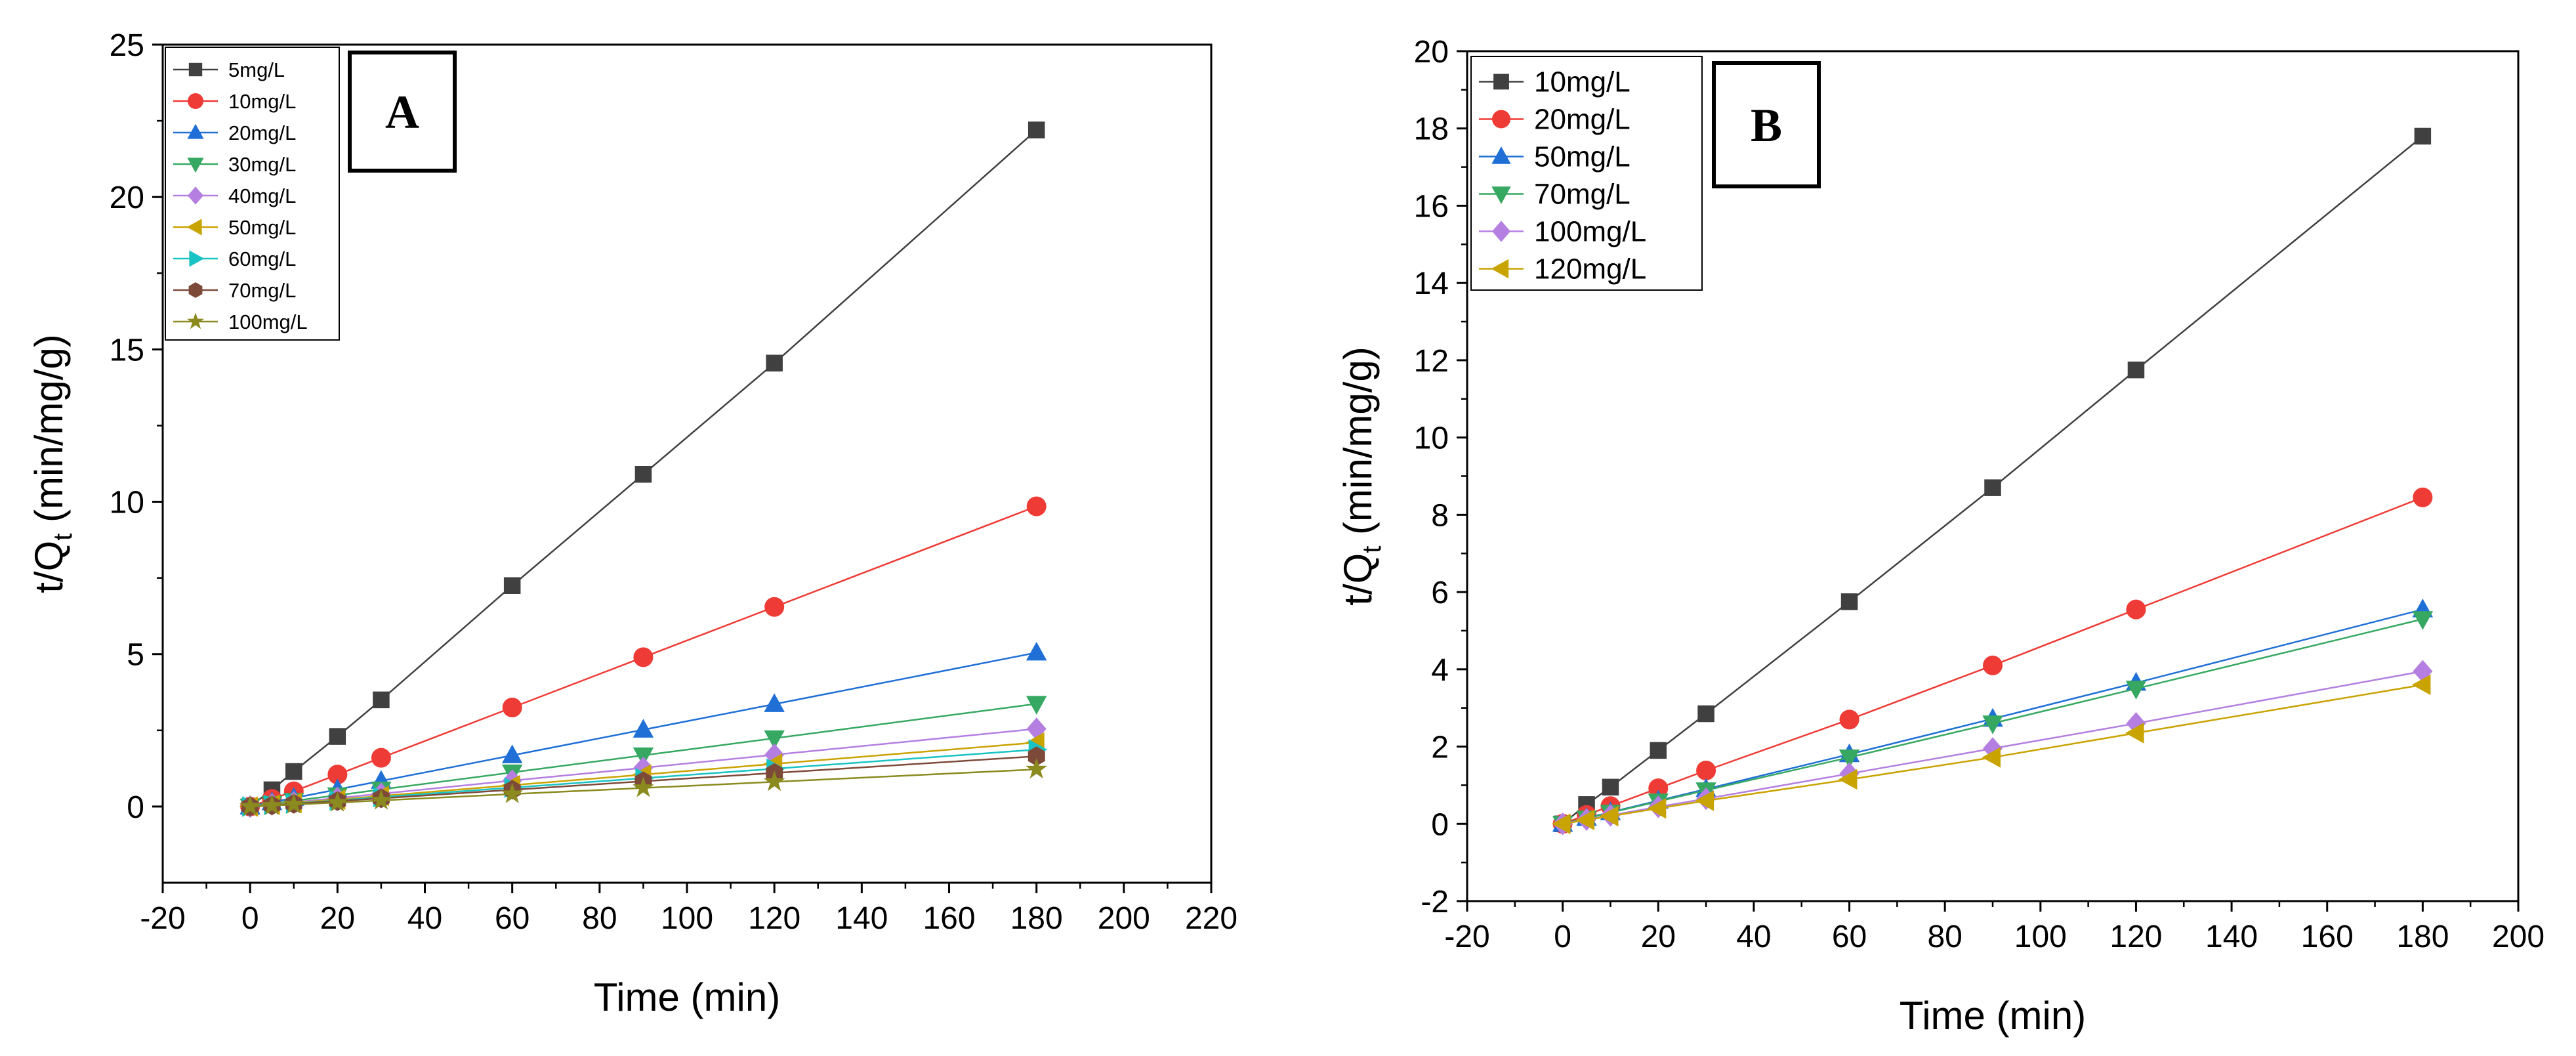 This screenshot has height=1056, width=2576. What do you see at coordinates (127, 197) in the screenshot?
I see `chart-a-y-tick-label: 20` at bounding box center [127, 197].